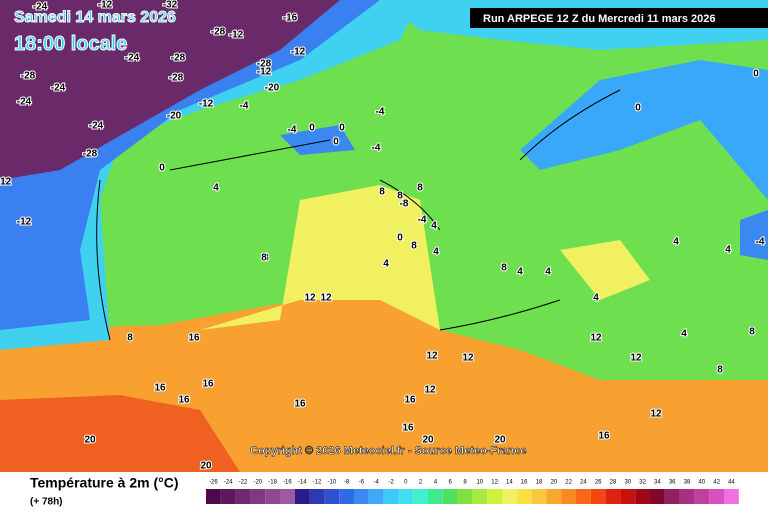 This screenshot has width=768, height=512. What do you see at coordinates (362, 483) in the screenshot?
I see `scale-label: -6` at bounding box center [362, 483].